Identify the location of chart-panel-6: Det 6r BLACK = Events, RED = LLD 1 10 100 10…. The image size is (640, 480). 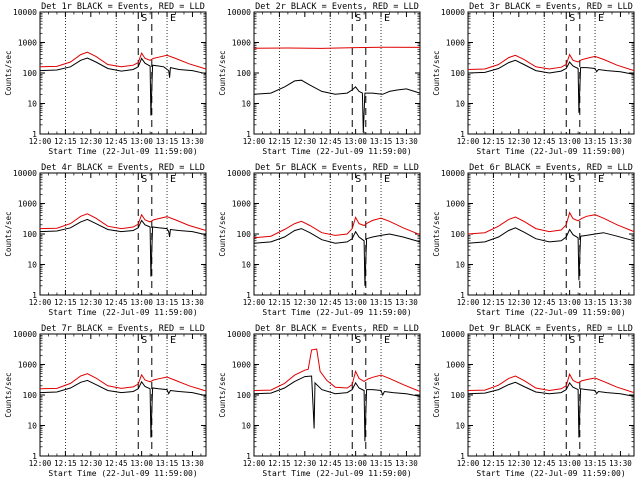
(533, 240).